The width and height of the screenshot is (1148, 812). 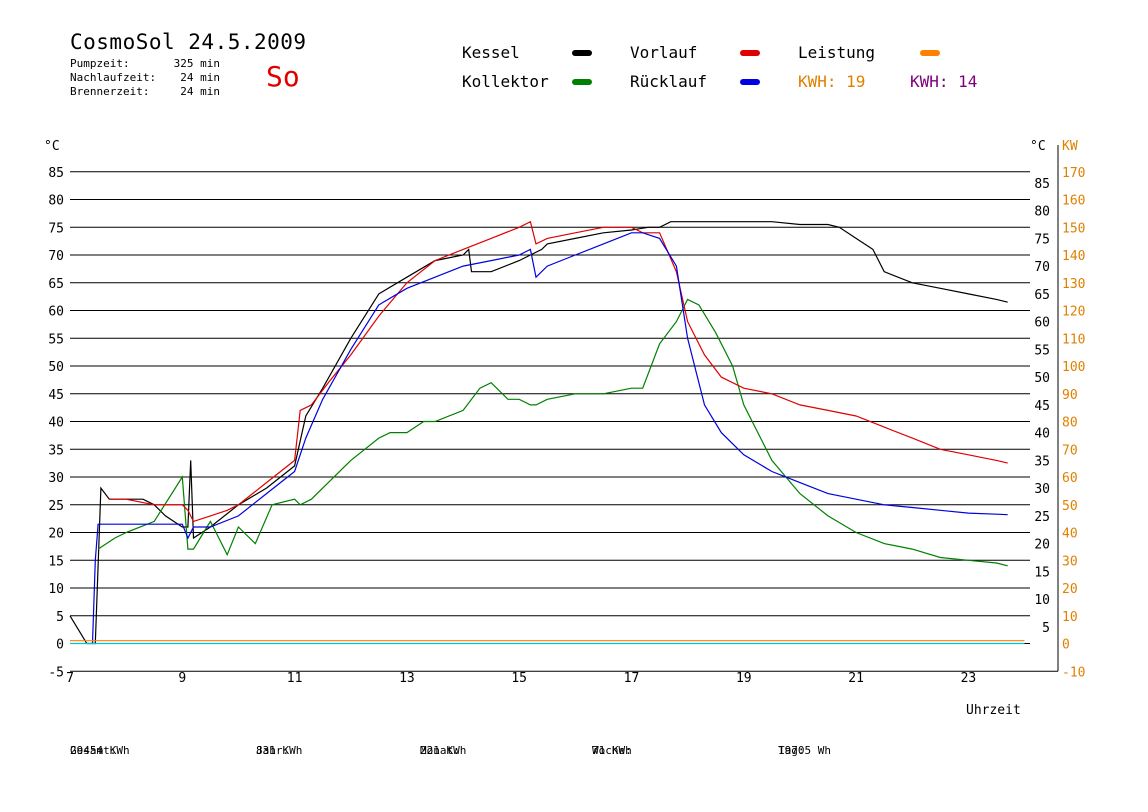 What do you see at coordinates (56, 284) in the screenshot?
I see `y-tick-label-left: 65` at bounding box center [56, 284].